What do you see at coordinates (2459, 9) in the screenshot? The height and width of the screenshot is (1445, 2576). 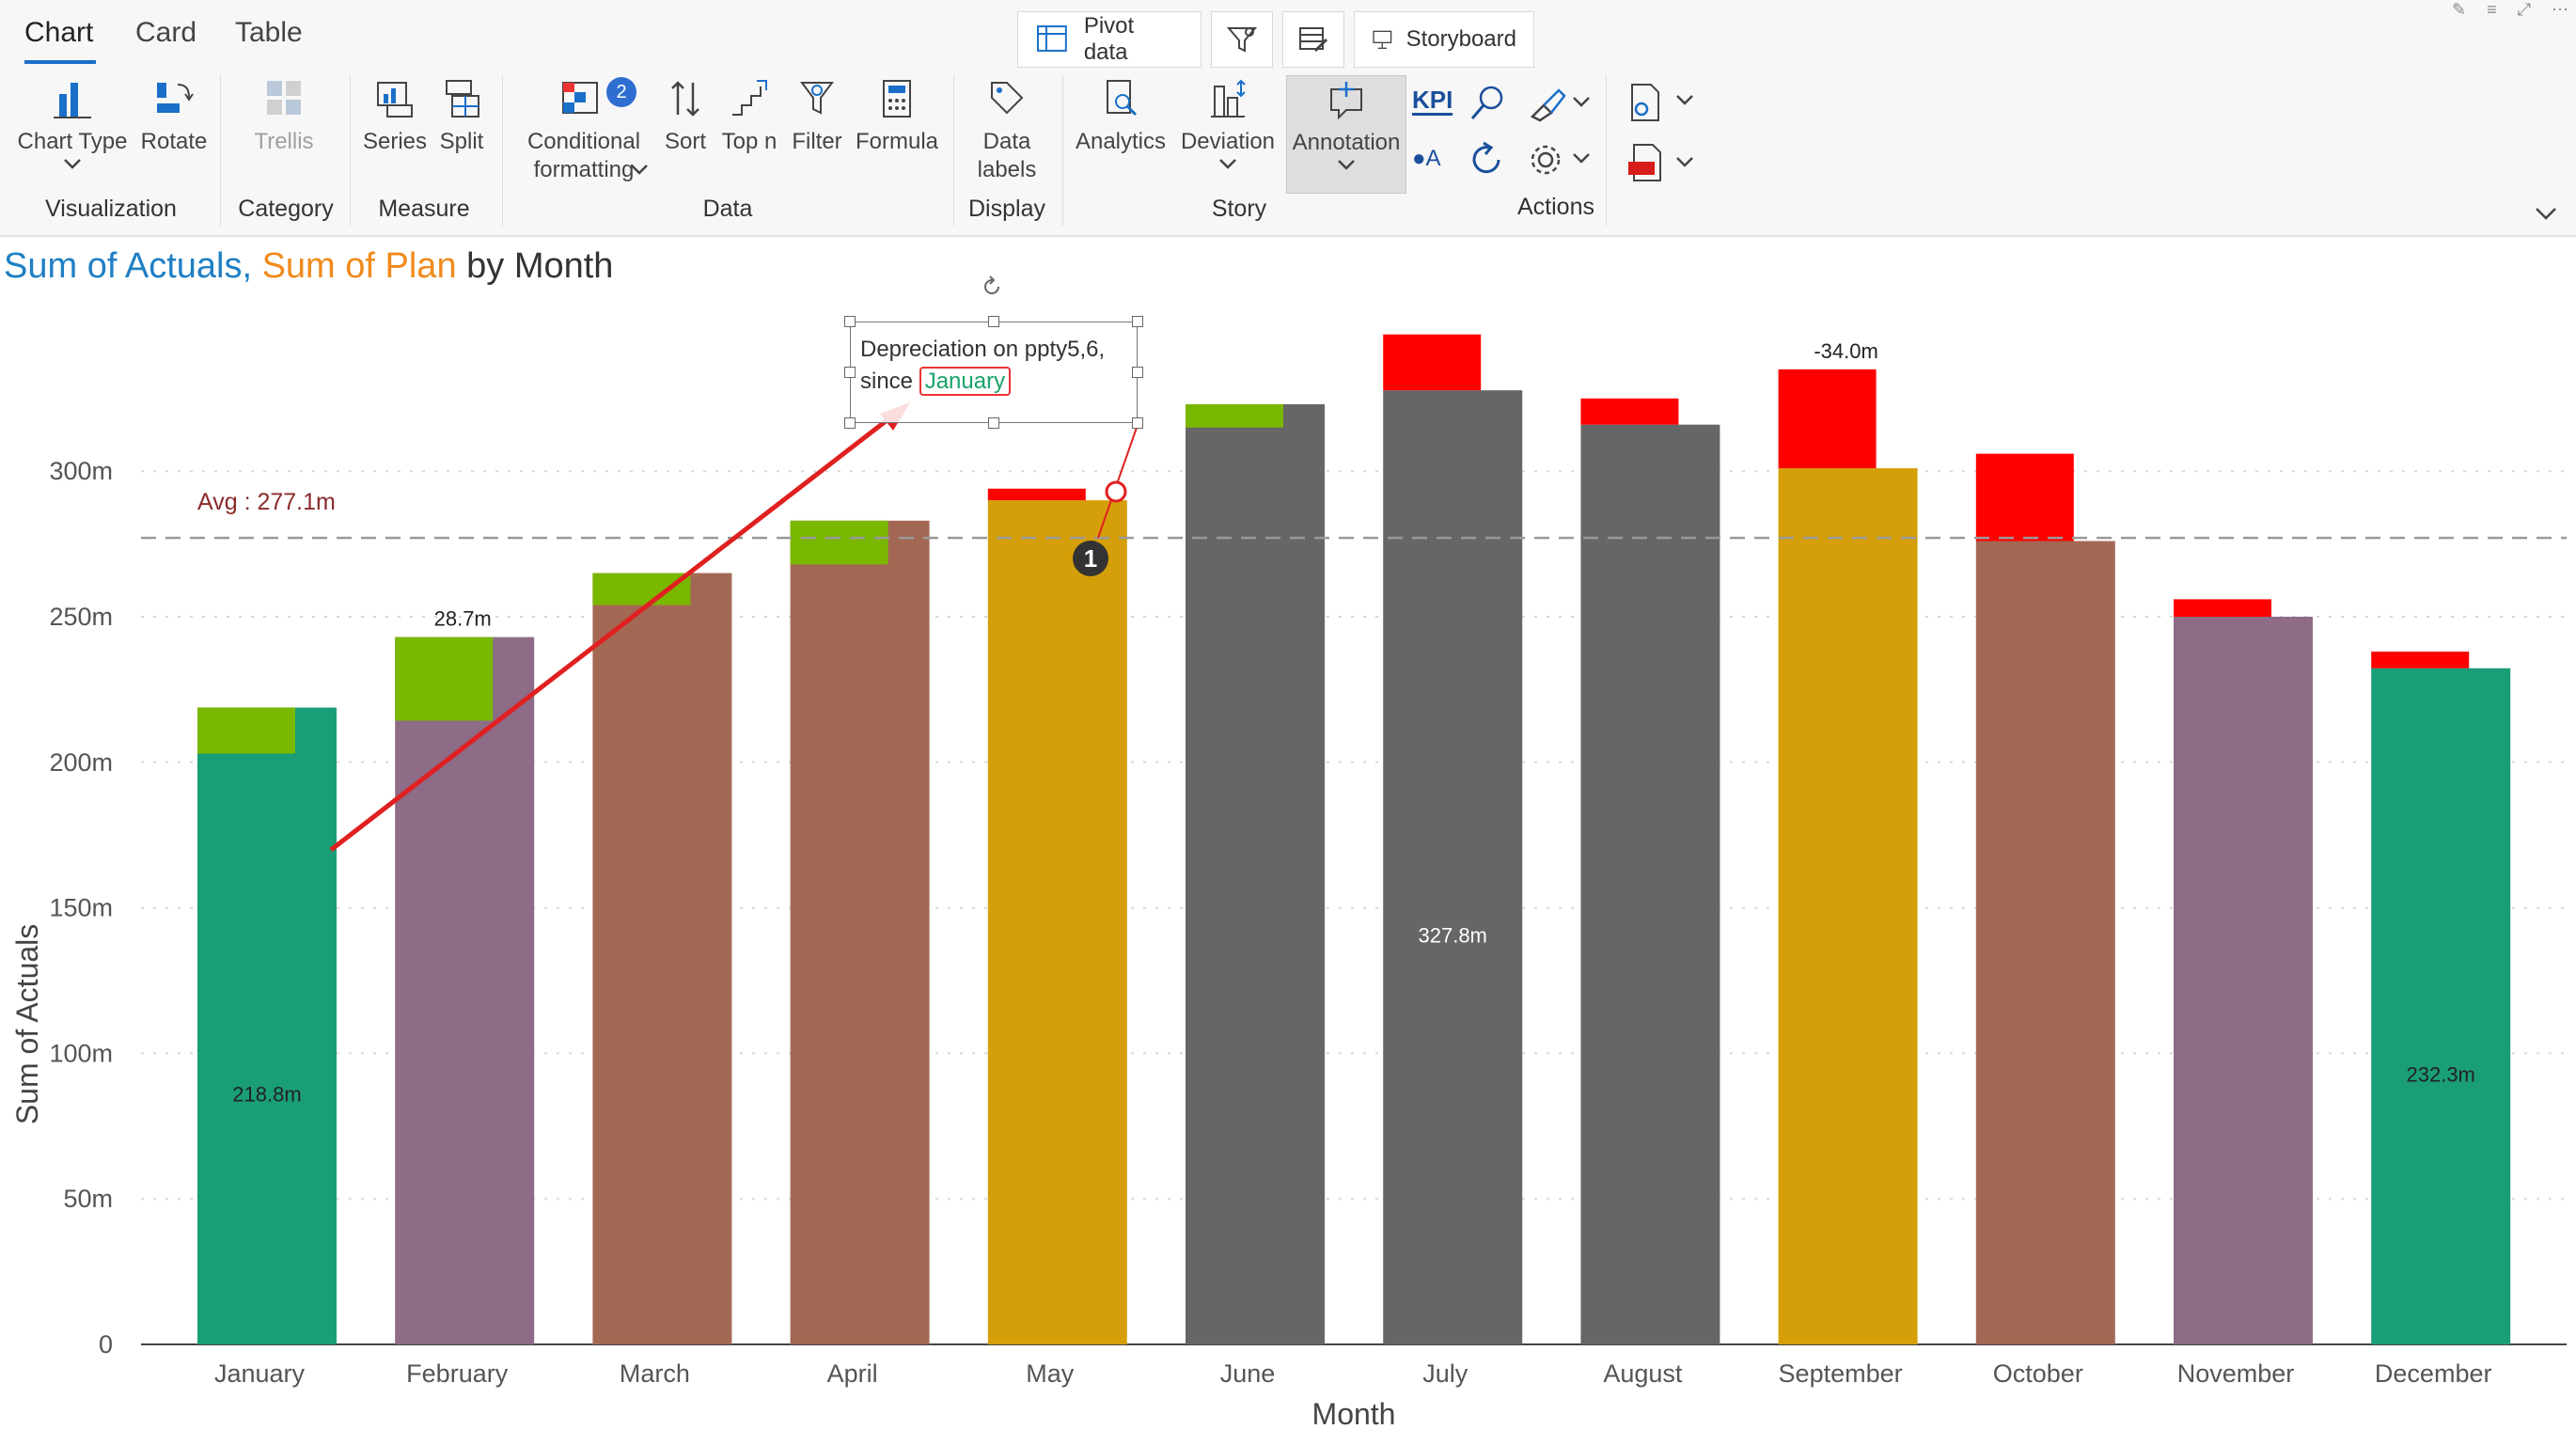 I see `pin-icon: ✎` at bounding box center [2459, 9].